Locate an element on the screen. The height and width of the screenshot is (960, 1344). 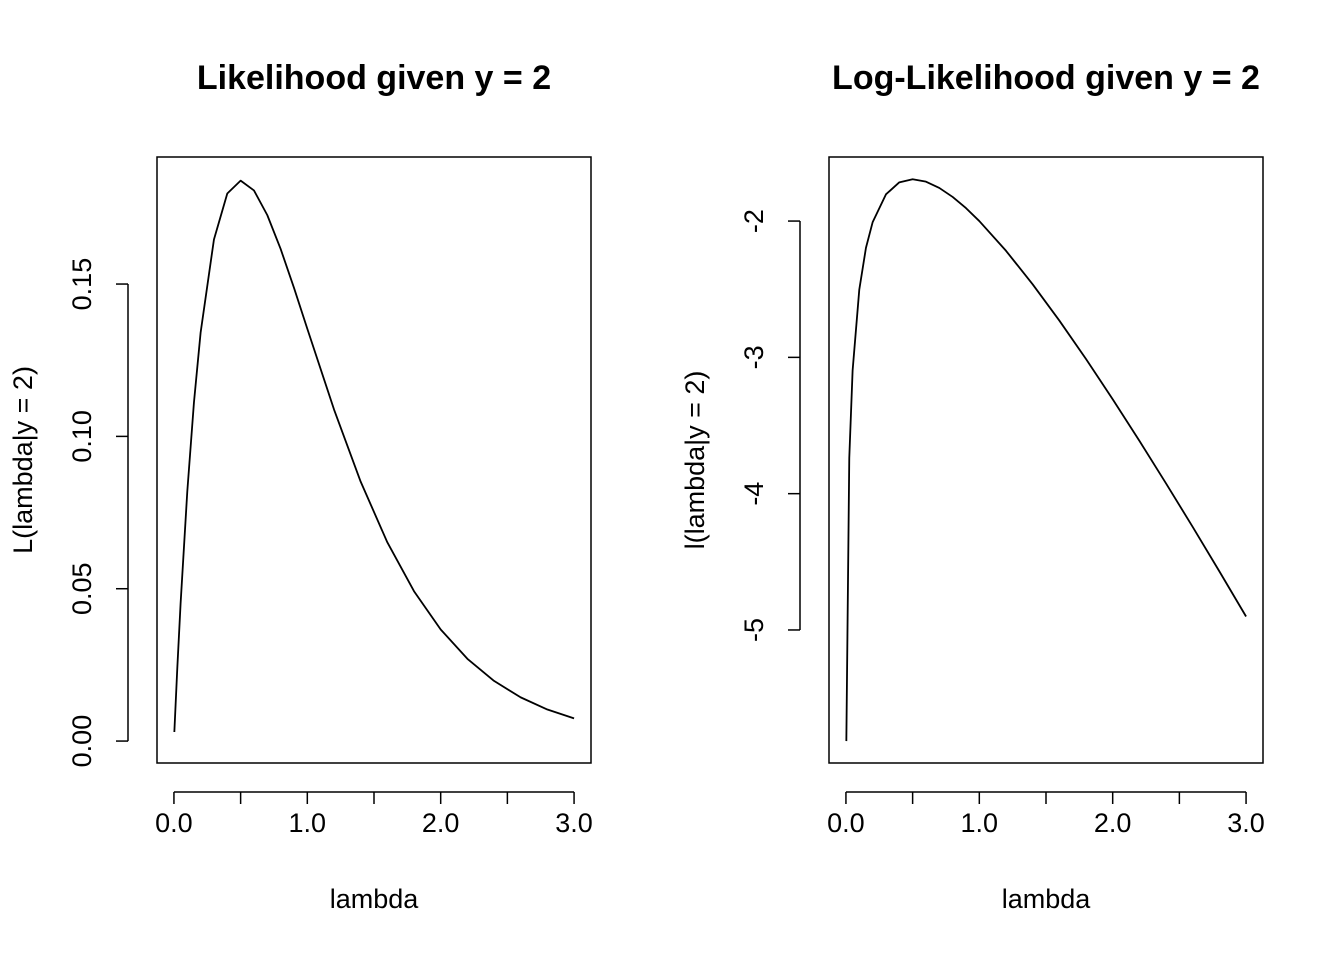
y-tick-label: 0.05 is located at coordinates (82, 588).